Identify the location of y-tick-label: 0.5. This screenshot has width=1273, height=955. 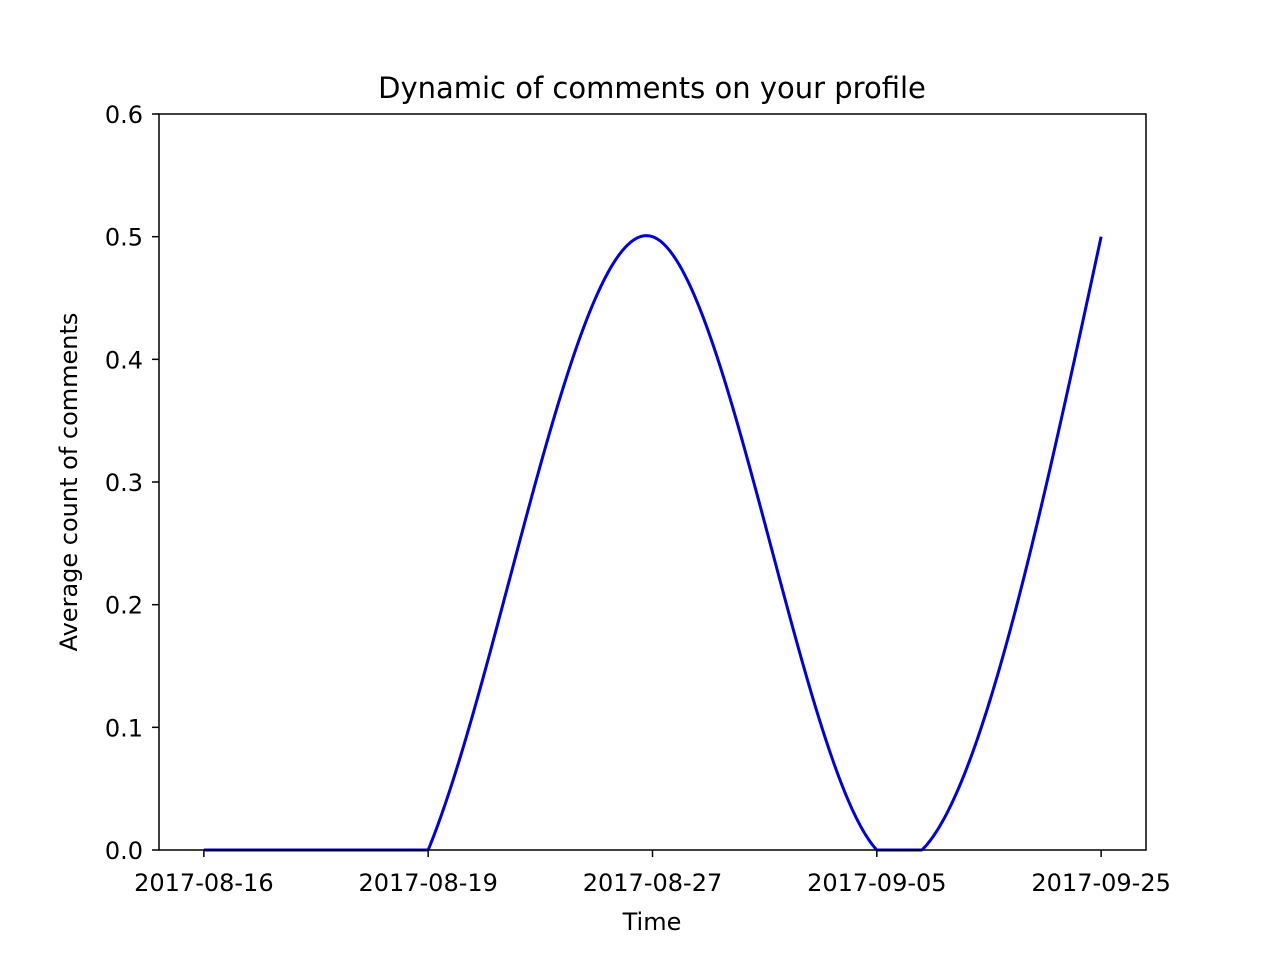
(124, 238).